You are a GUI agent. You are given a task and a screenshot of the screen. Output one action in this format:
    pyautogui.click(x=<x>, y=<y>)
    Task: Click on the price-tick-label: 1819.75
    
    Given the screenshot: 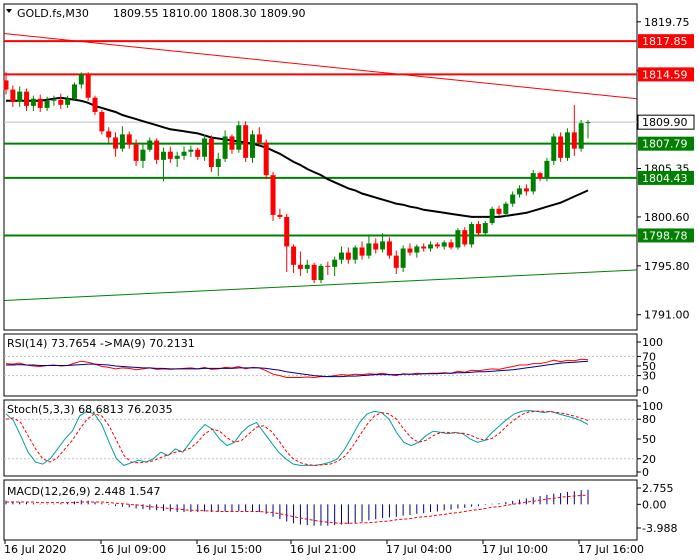 What is the action you would take?
    pyautogui.click(x=667, y=22)
    